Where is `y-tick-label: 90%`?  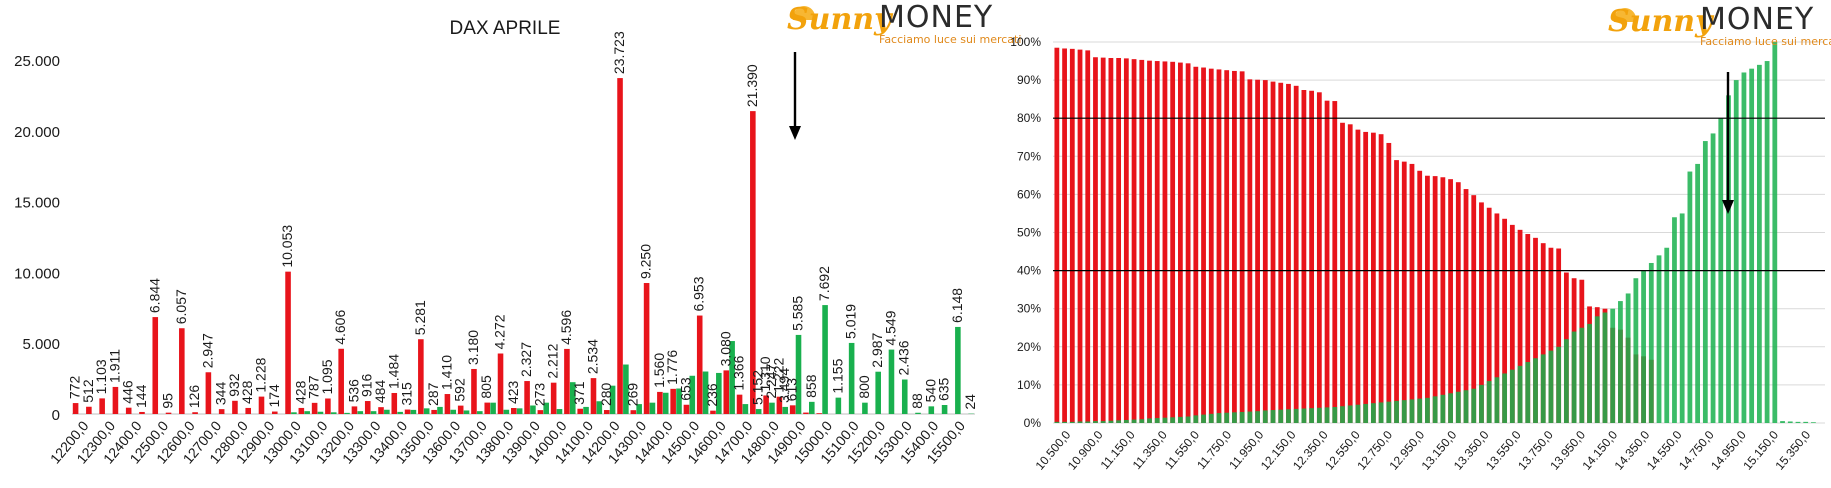
y-tick-label: 90% is located at coordinates (1029, 80).